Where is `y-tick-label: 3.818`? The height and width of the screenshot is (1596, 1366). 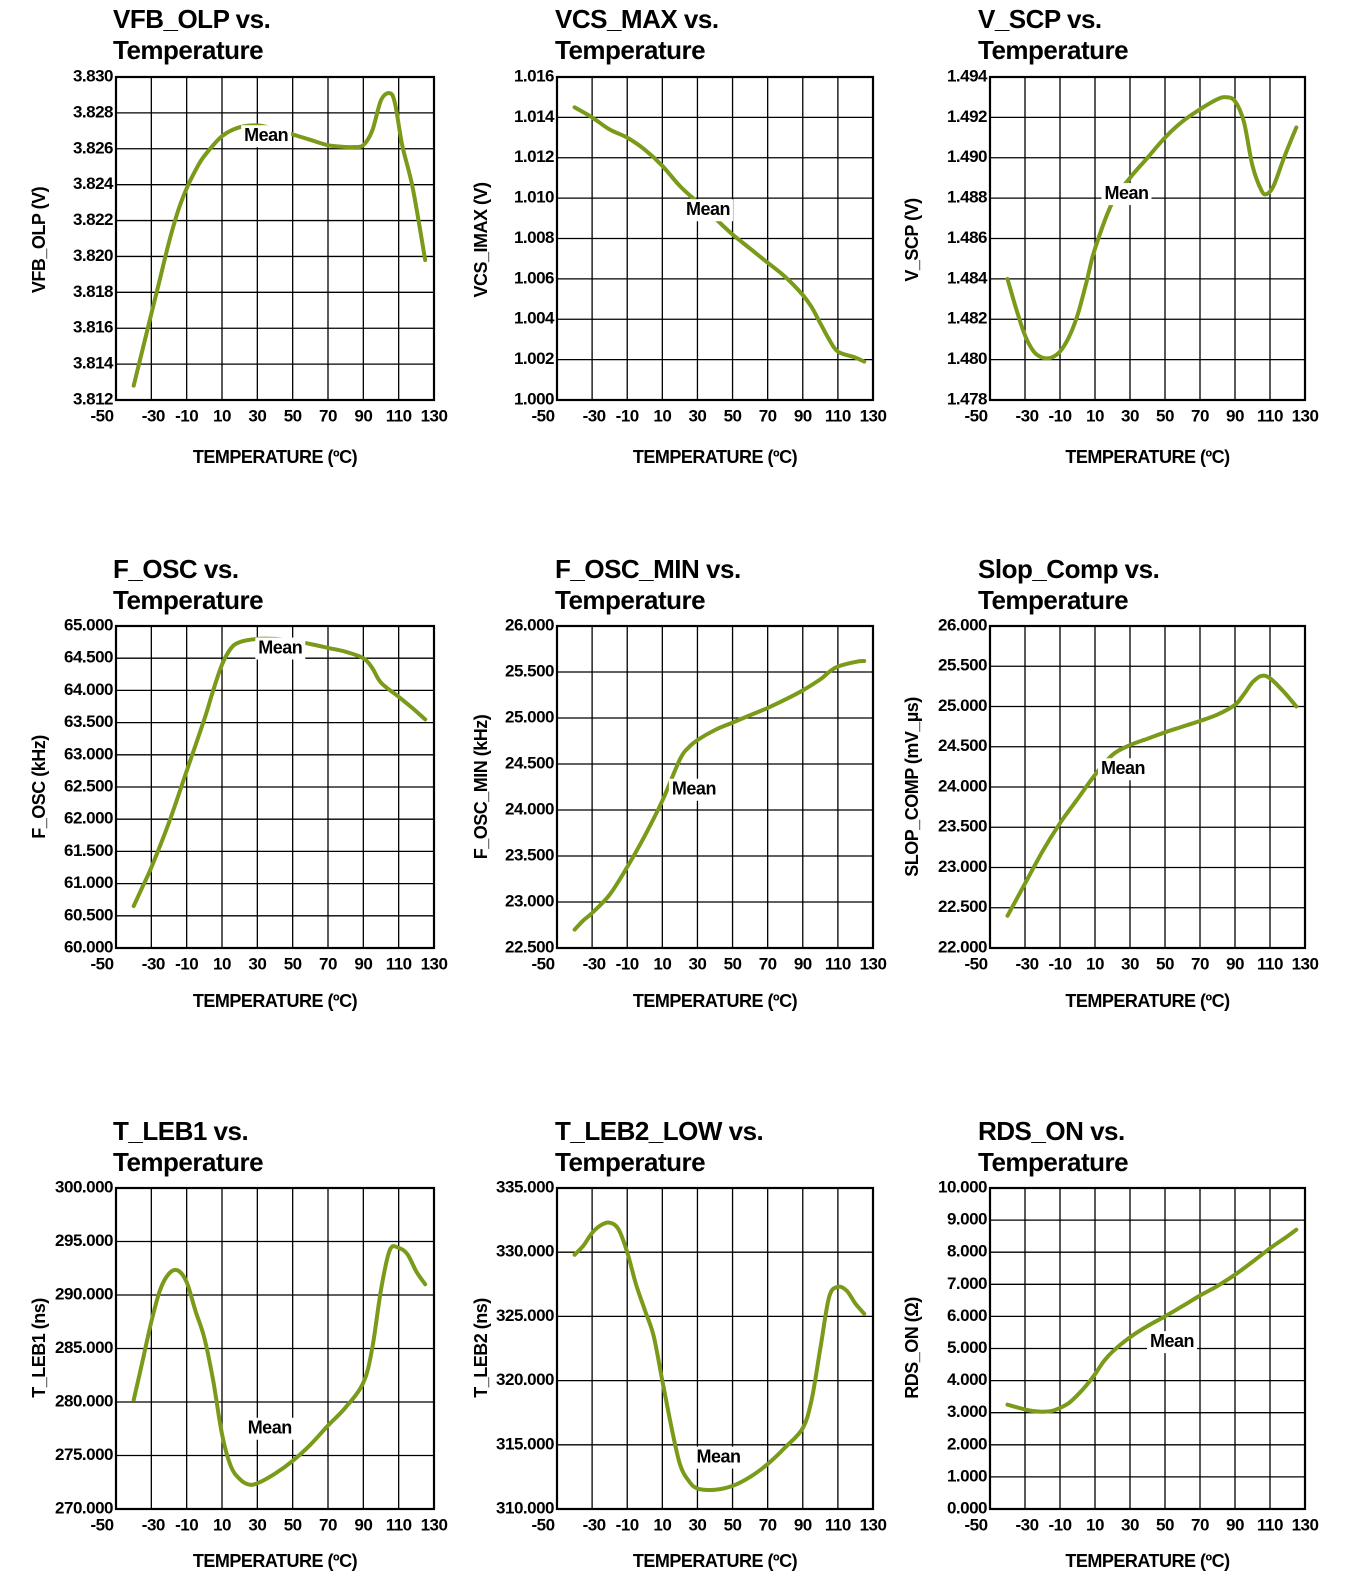
y-tick-label: 3.818 is located at coordinates (93, 291).